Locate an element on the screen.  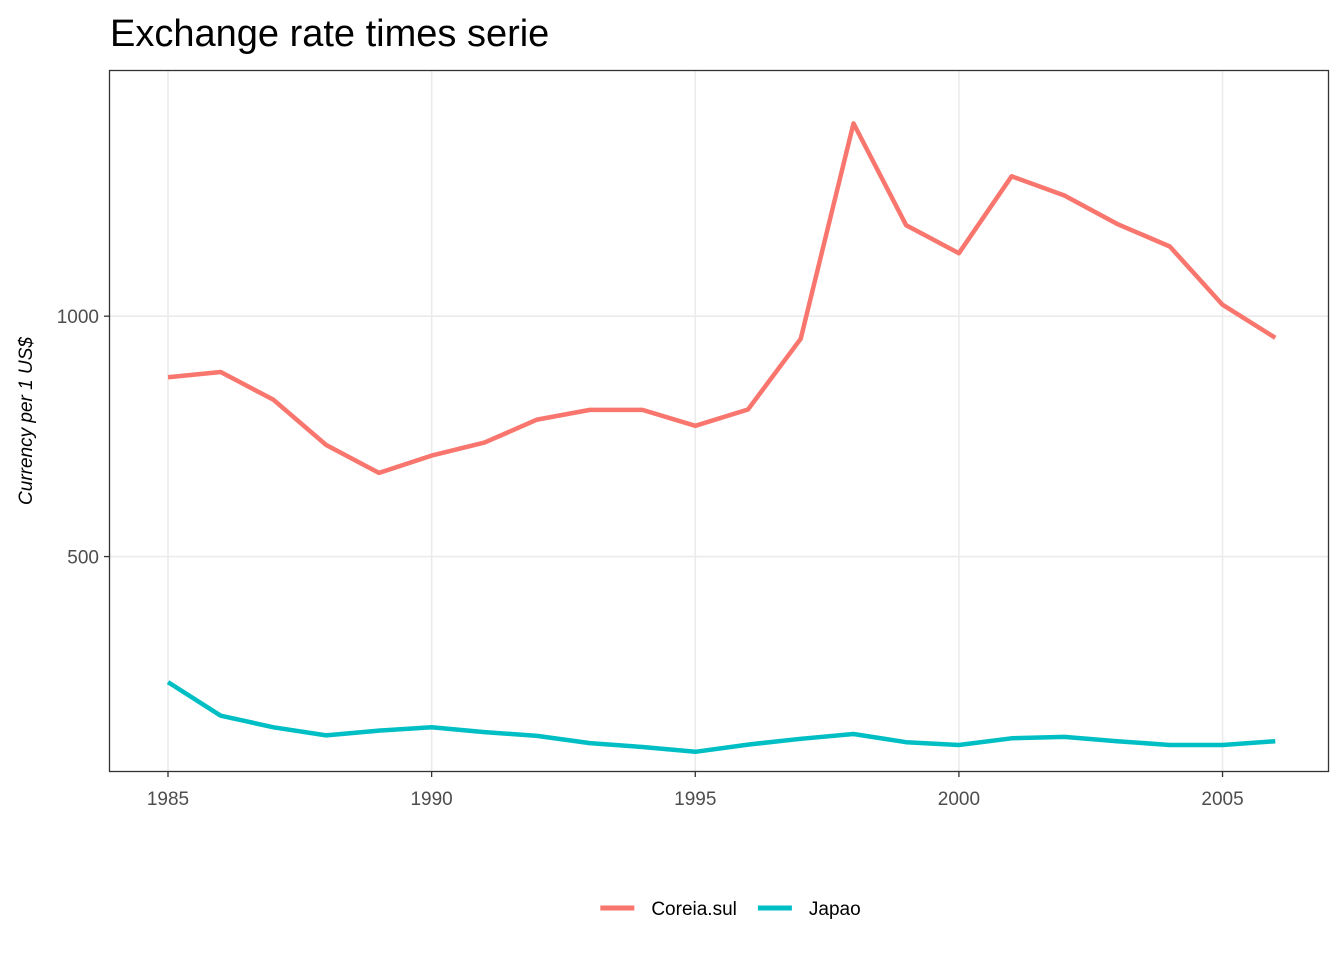
legend-item: Japao is located at coordinates (809, 909).